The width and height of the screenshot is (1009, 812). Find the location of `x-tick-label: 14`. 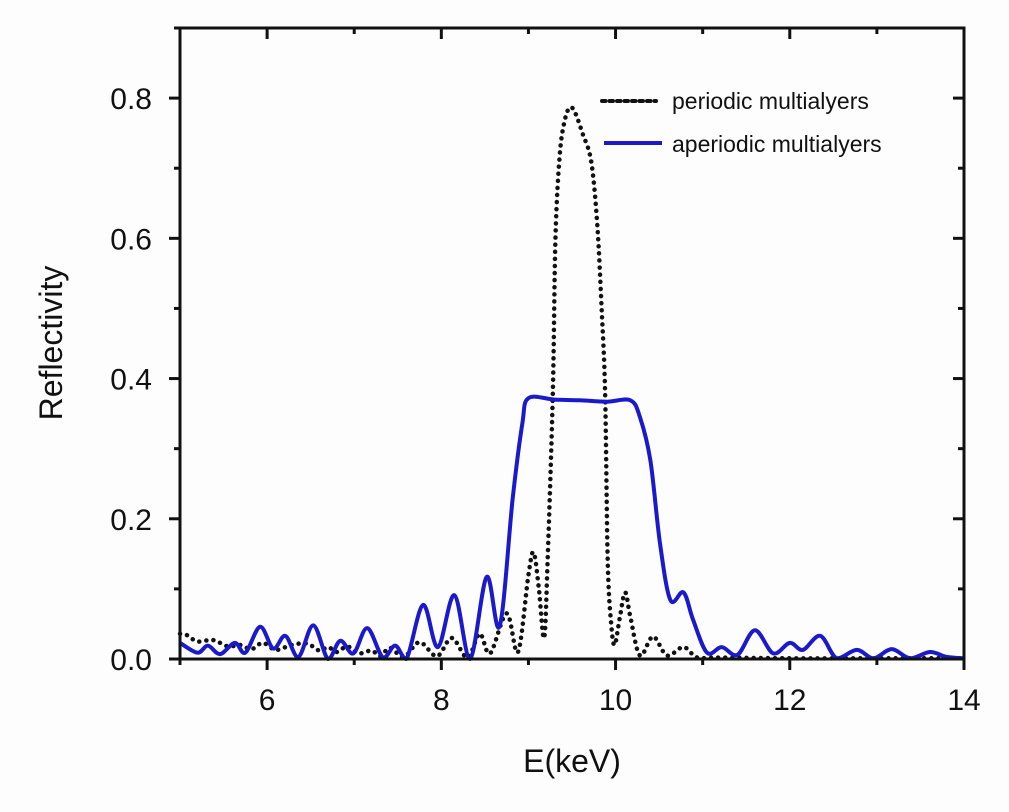

x-tick-label: 14 is located at coordinates (963, 700).